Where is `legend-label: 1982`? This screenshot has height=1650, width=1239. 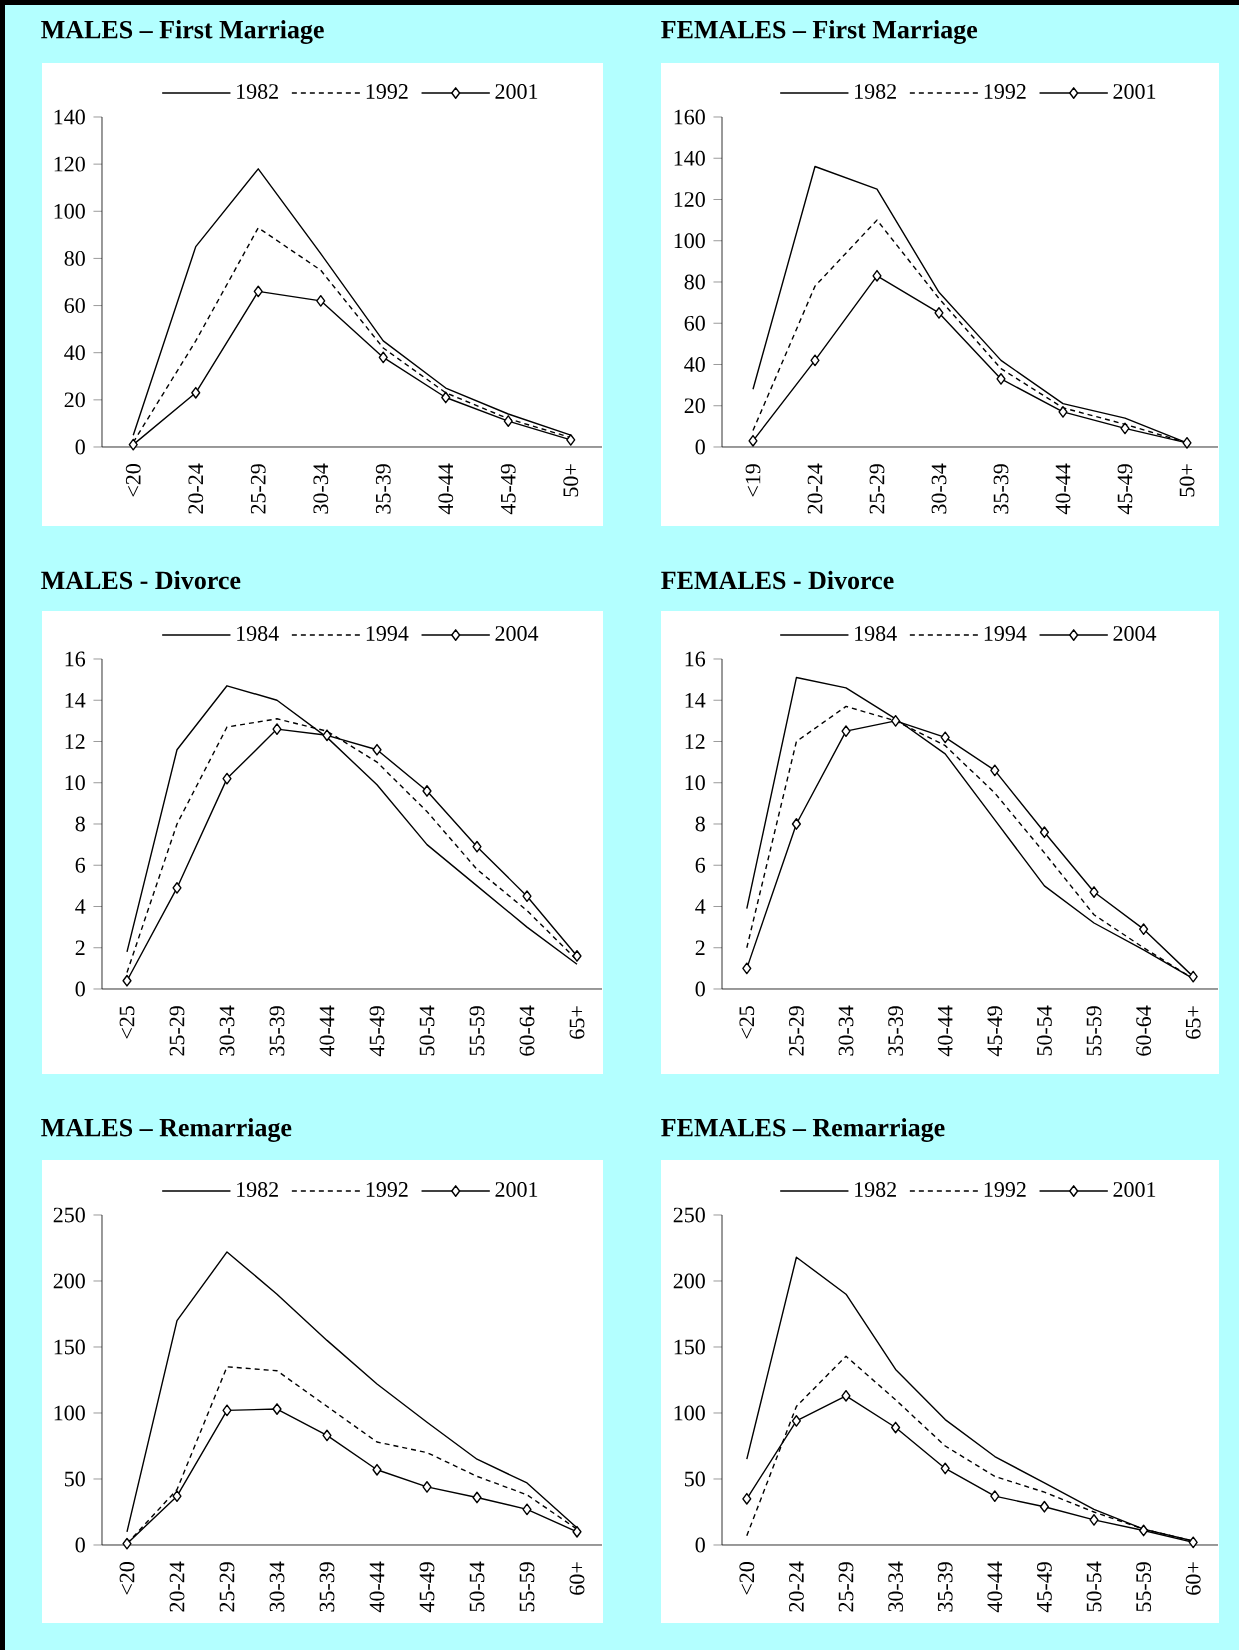
legend-label: 1982 is located at coordinates (875, 1189).